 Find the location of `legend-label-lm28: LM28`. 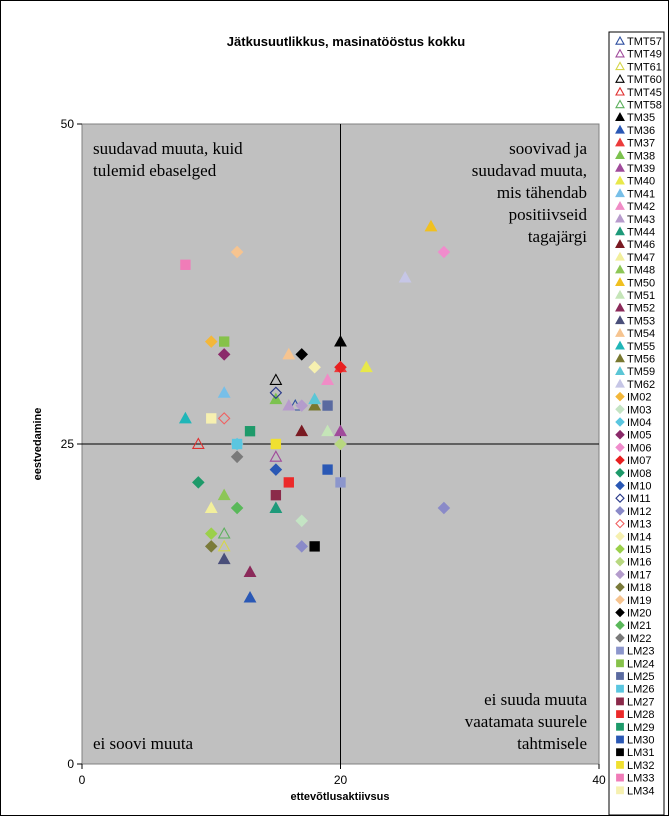

legend-label-lm28: LM28 is located at coordinates (641, 715).